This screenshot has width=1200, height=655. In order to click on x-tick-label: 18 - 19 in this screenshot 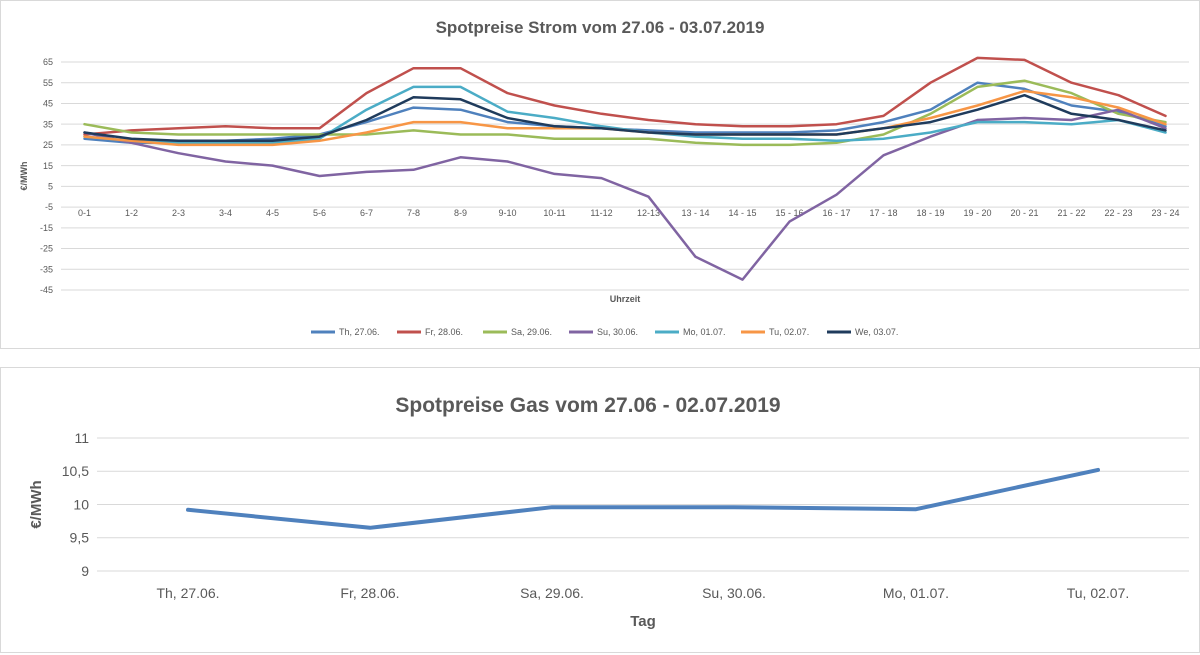, I will do `click(930, 213)`.